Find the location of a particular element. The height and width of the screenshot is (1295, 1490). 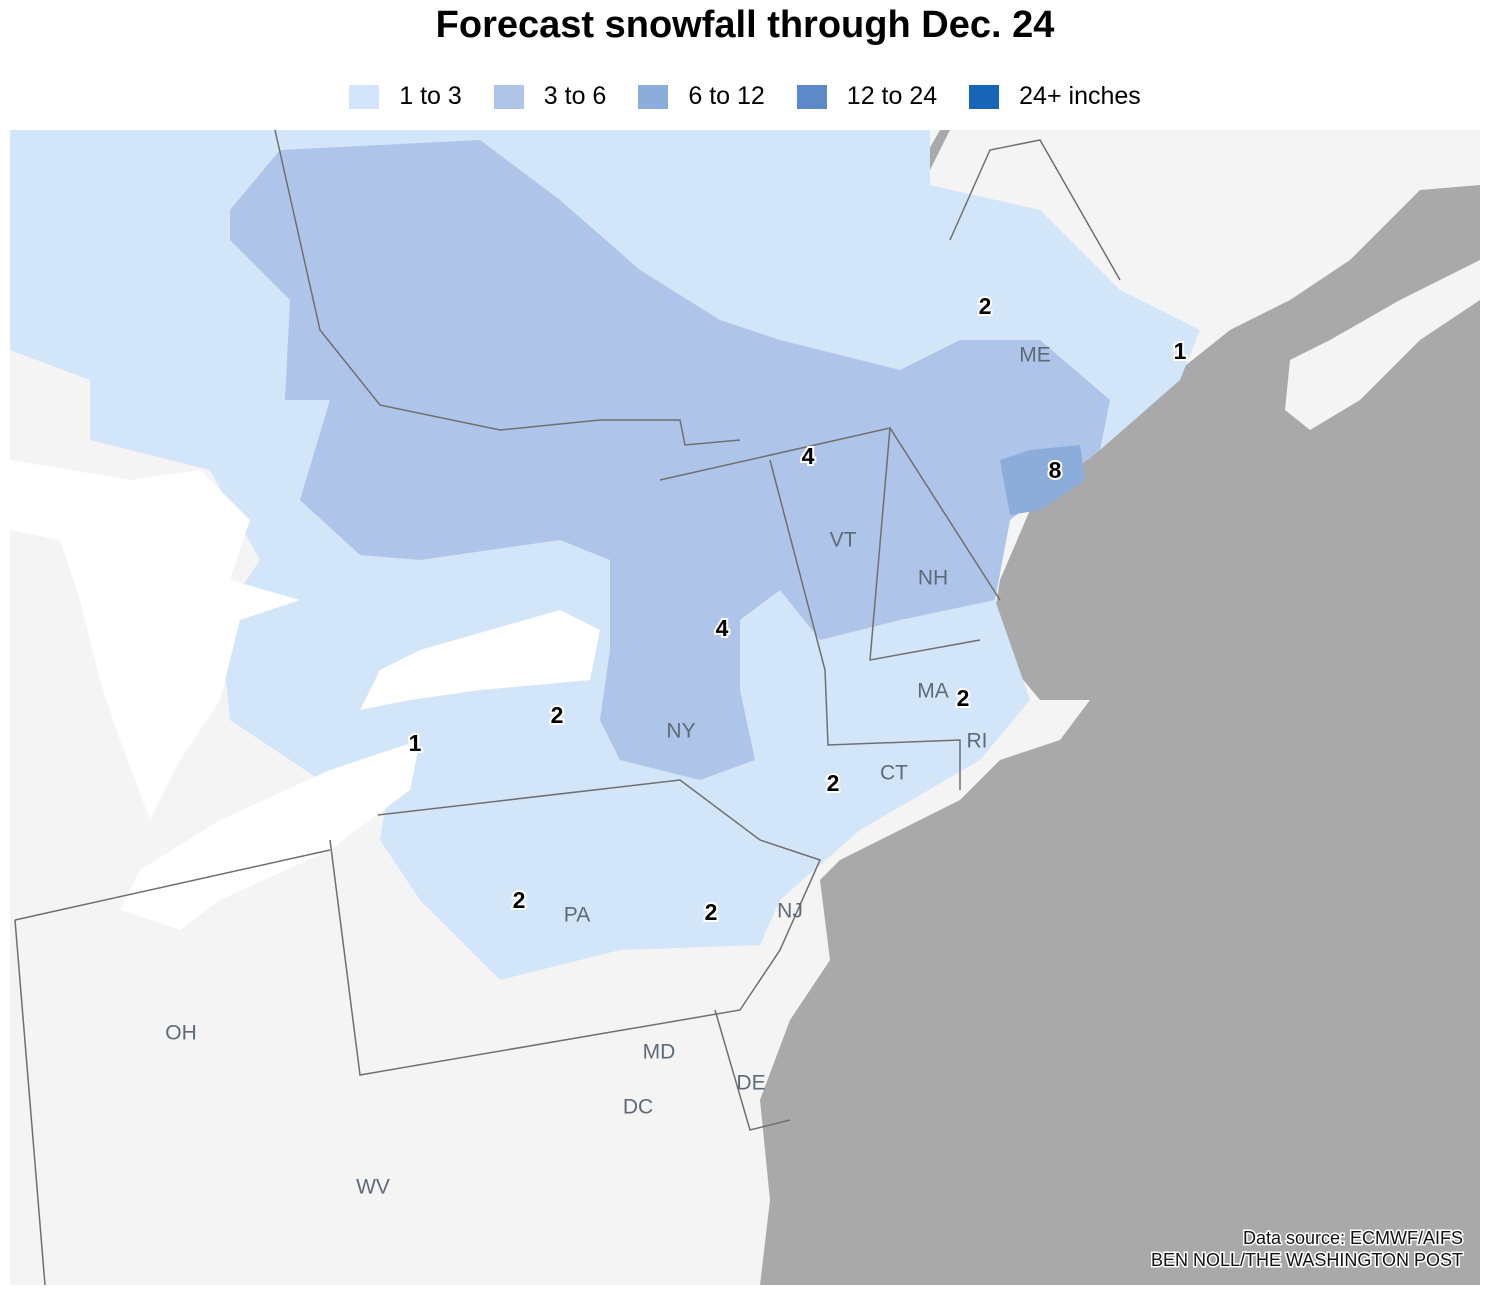

state-label: DC is located at coordinates (638, 1107).